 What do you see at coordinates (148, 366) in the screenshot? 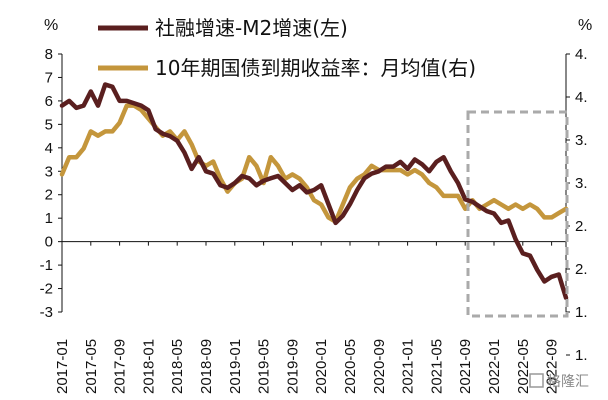
I see `x-tick-label: 2018-01` at bounding box center [148, 366].